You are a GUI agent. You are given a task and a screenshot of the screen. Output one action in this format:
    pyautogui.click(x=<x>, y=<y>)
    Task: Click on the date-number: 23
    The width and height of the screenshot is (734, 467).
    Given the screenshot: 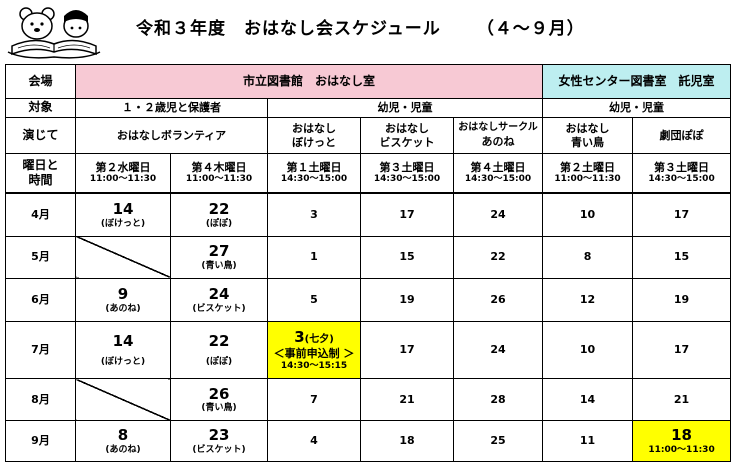 What is the action you would take?
    pyautogui.click(x=219, y=434)
    